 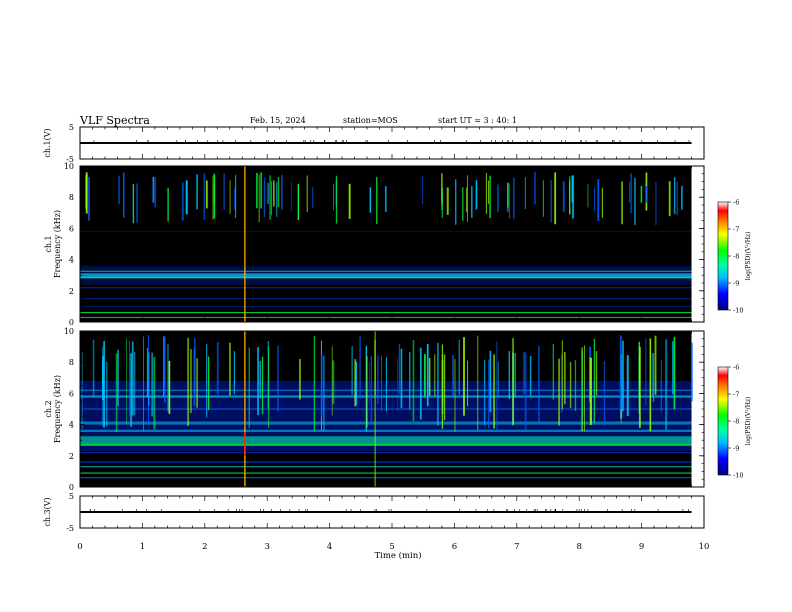 I want to click on station-label: station=MOS, so click(x=370, y=120).